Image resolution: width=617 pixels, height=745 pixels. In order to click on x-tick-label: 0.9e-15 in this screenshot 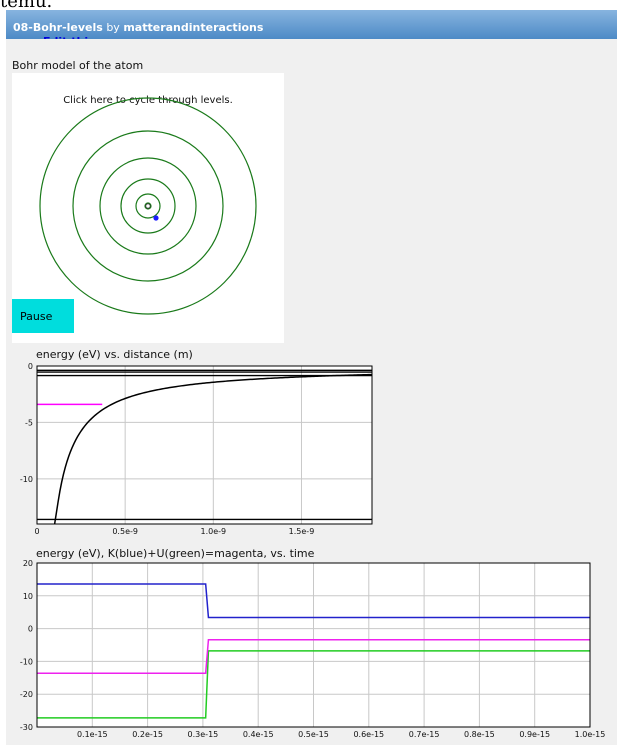, I will do `click(534, 734)`.